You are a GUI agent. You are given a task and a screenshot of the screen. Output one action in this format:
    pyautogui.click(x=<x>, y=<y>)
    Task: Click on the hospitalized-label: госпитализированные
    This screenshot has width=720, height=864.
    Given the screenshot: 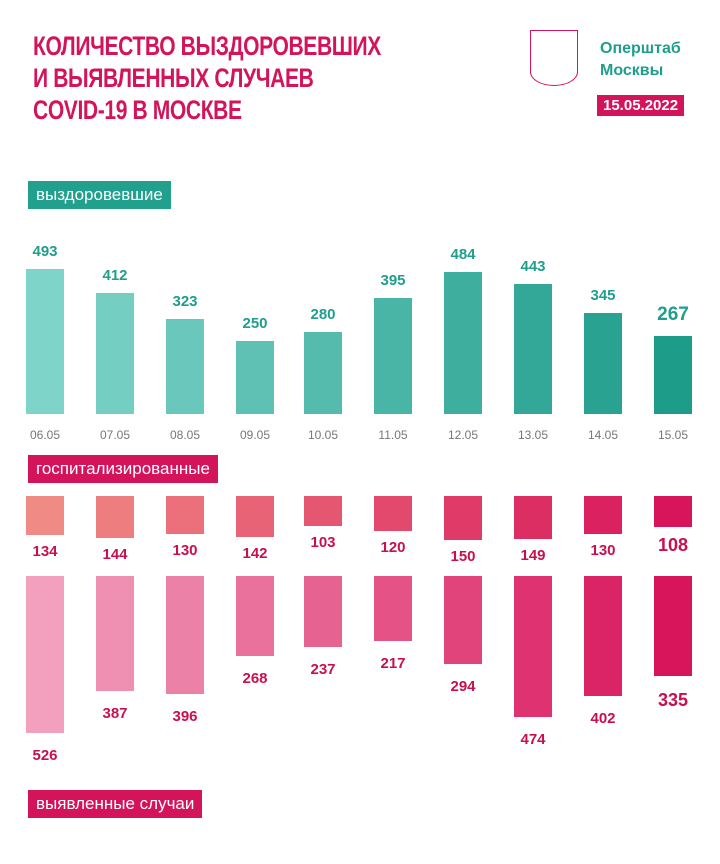 What is the action you would take?
    pyautogui.click(x=123, y=469)
    